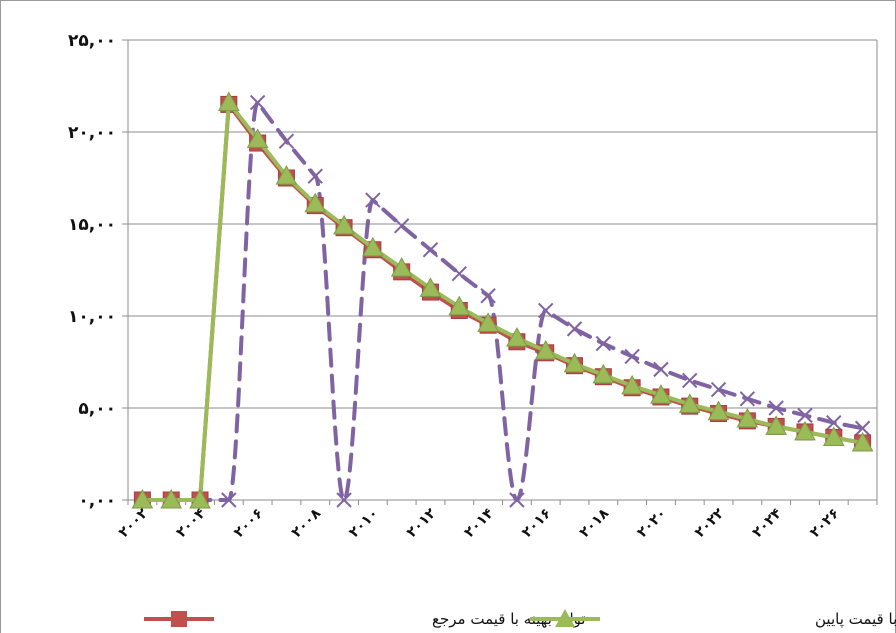  What do you see at coordinates (97, 501) in the screenshot?
I see `y-tick-label: ۰,۰۰` at bounding box center [97, 501].